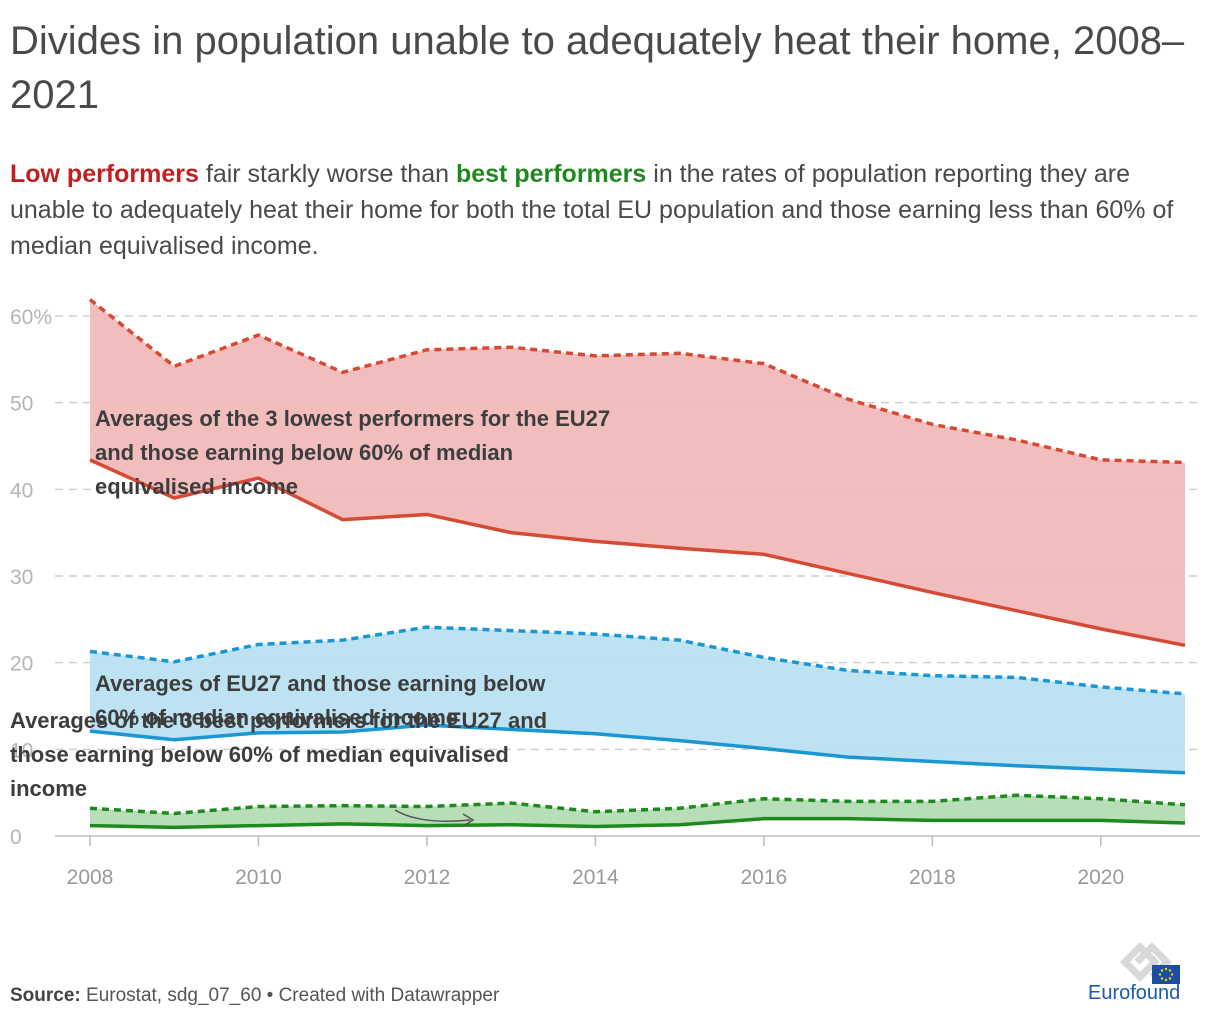  Describe the element at coordinates (304, 452) in the screenshot. I see `annotation-low-performers-line: and those earning below 60% of median` at that location.